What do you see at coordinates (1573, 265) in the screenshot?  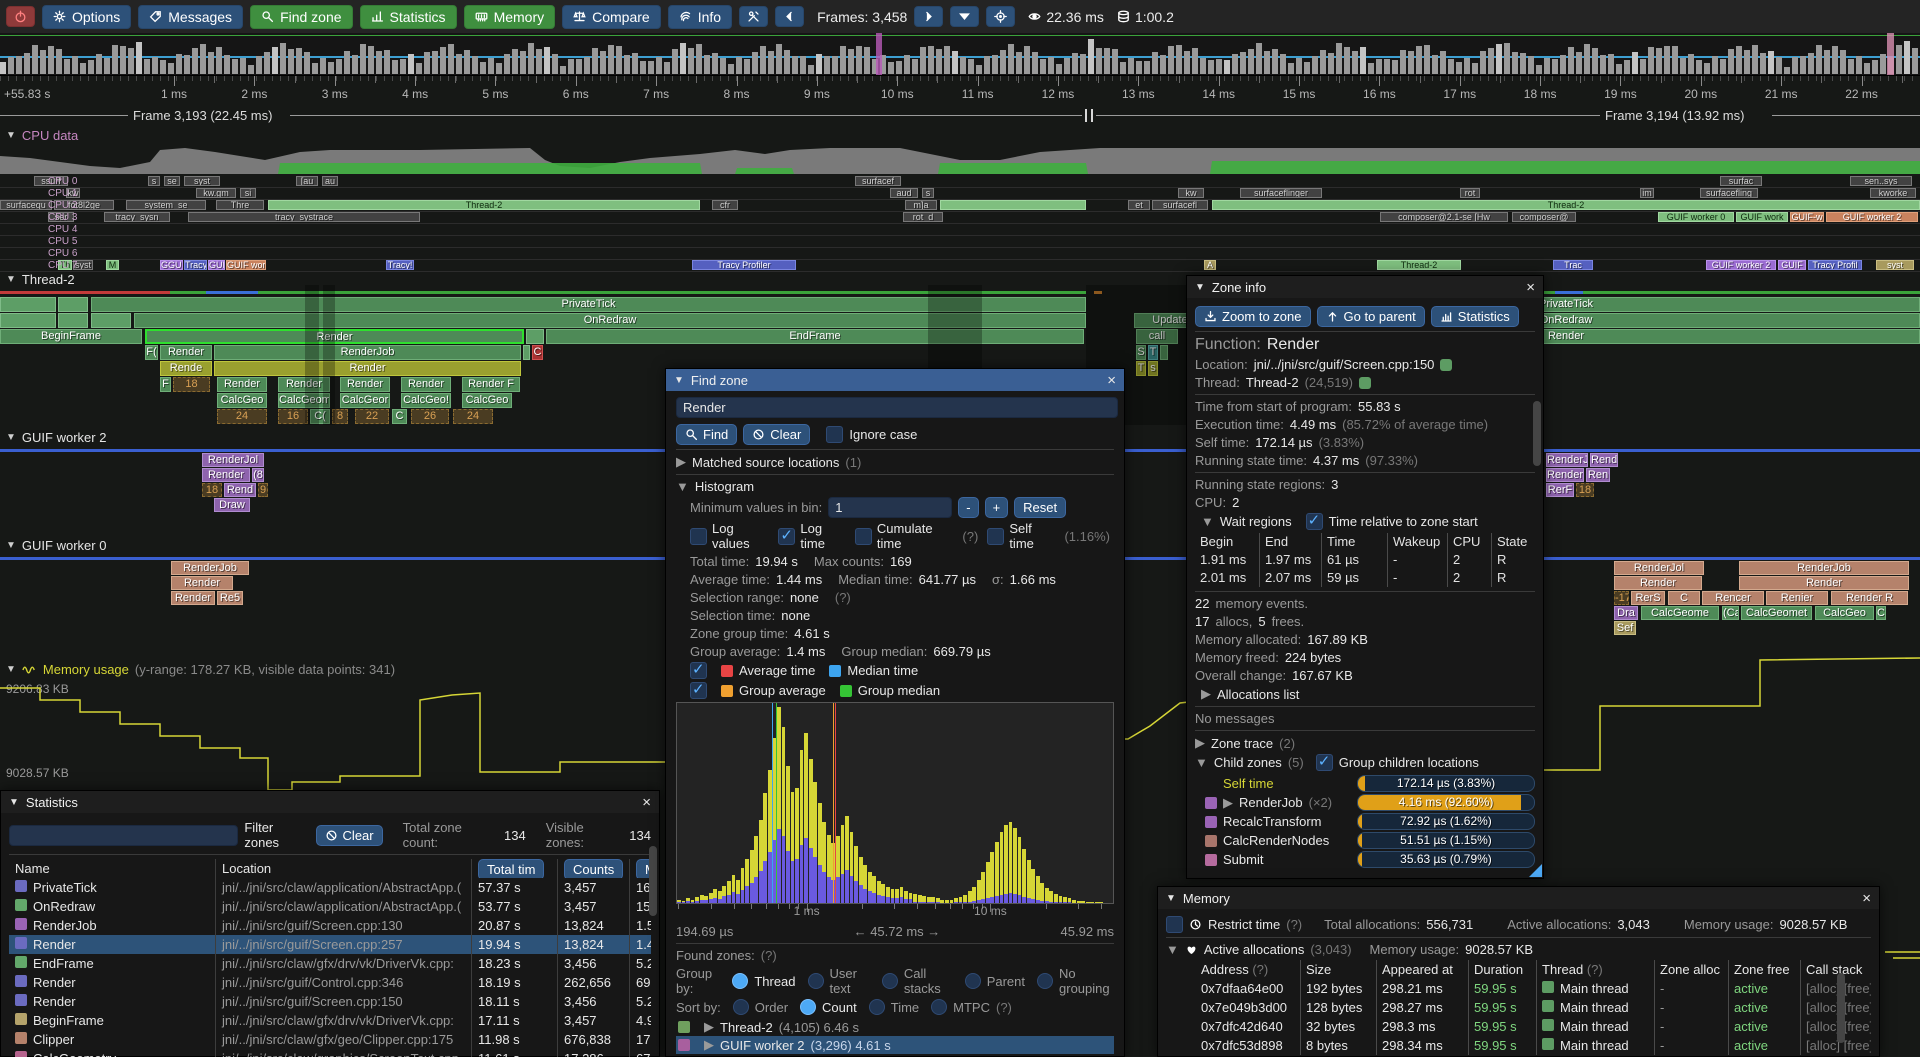 I see `cpu-zone: Trac` at bounding box center [1573, 265].